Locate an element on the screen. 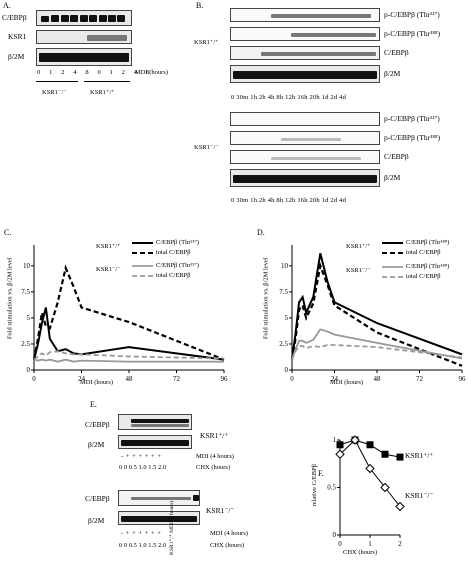  panel-a-group-ko: KSR1⁻/⁻ is located at coordinates (54, 92).